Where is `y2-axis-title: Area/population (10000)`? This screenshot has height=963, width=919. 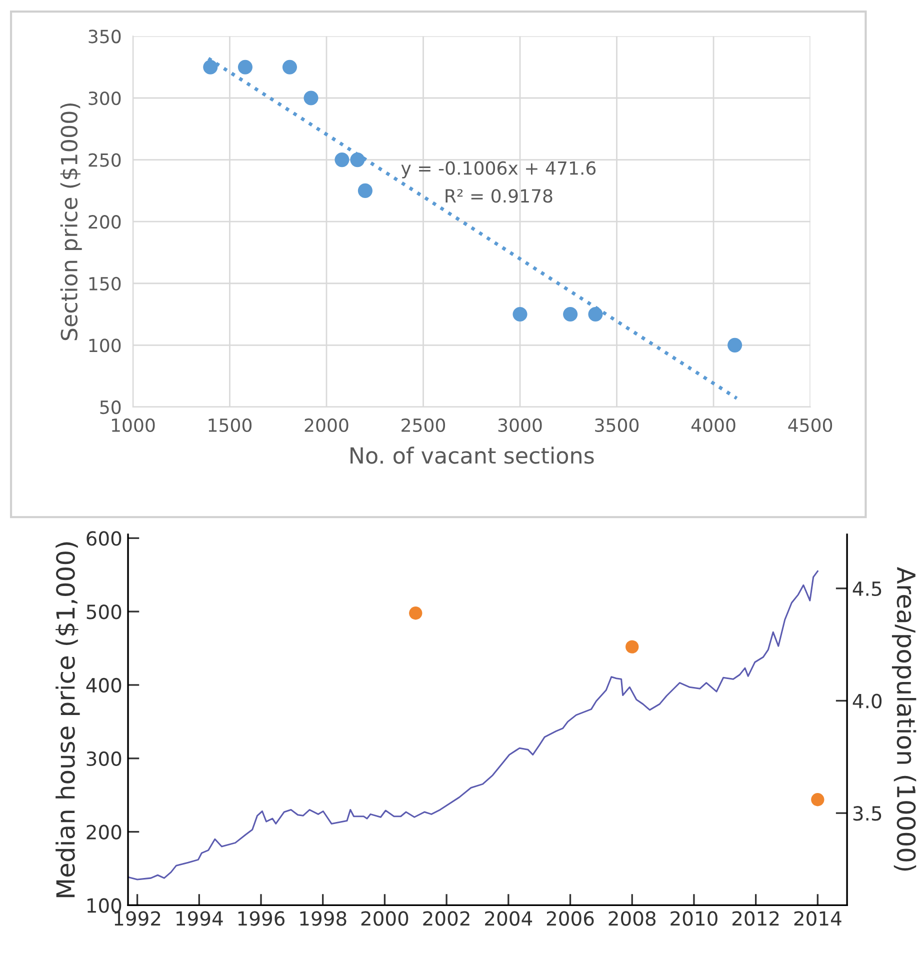
y2-axis-title: Area/population (10000) is located at coordinates (904, 719).